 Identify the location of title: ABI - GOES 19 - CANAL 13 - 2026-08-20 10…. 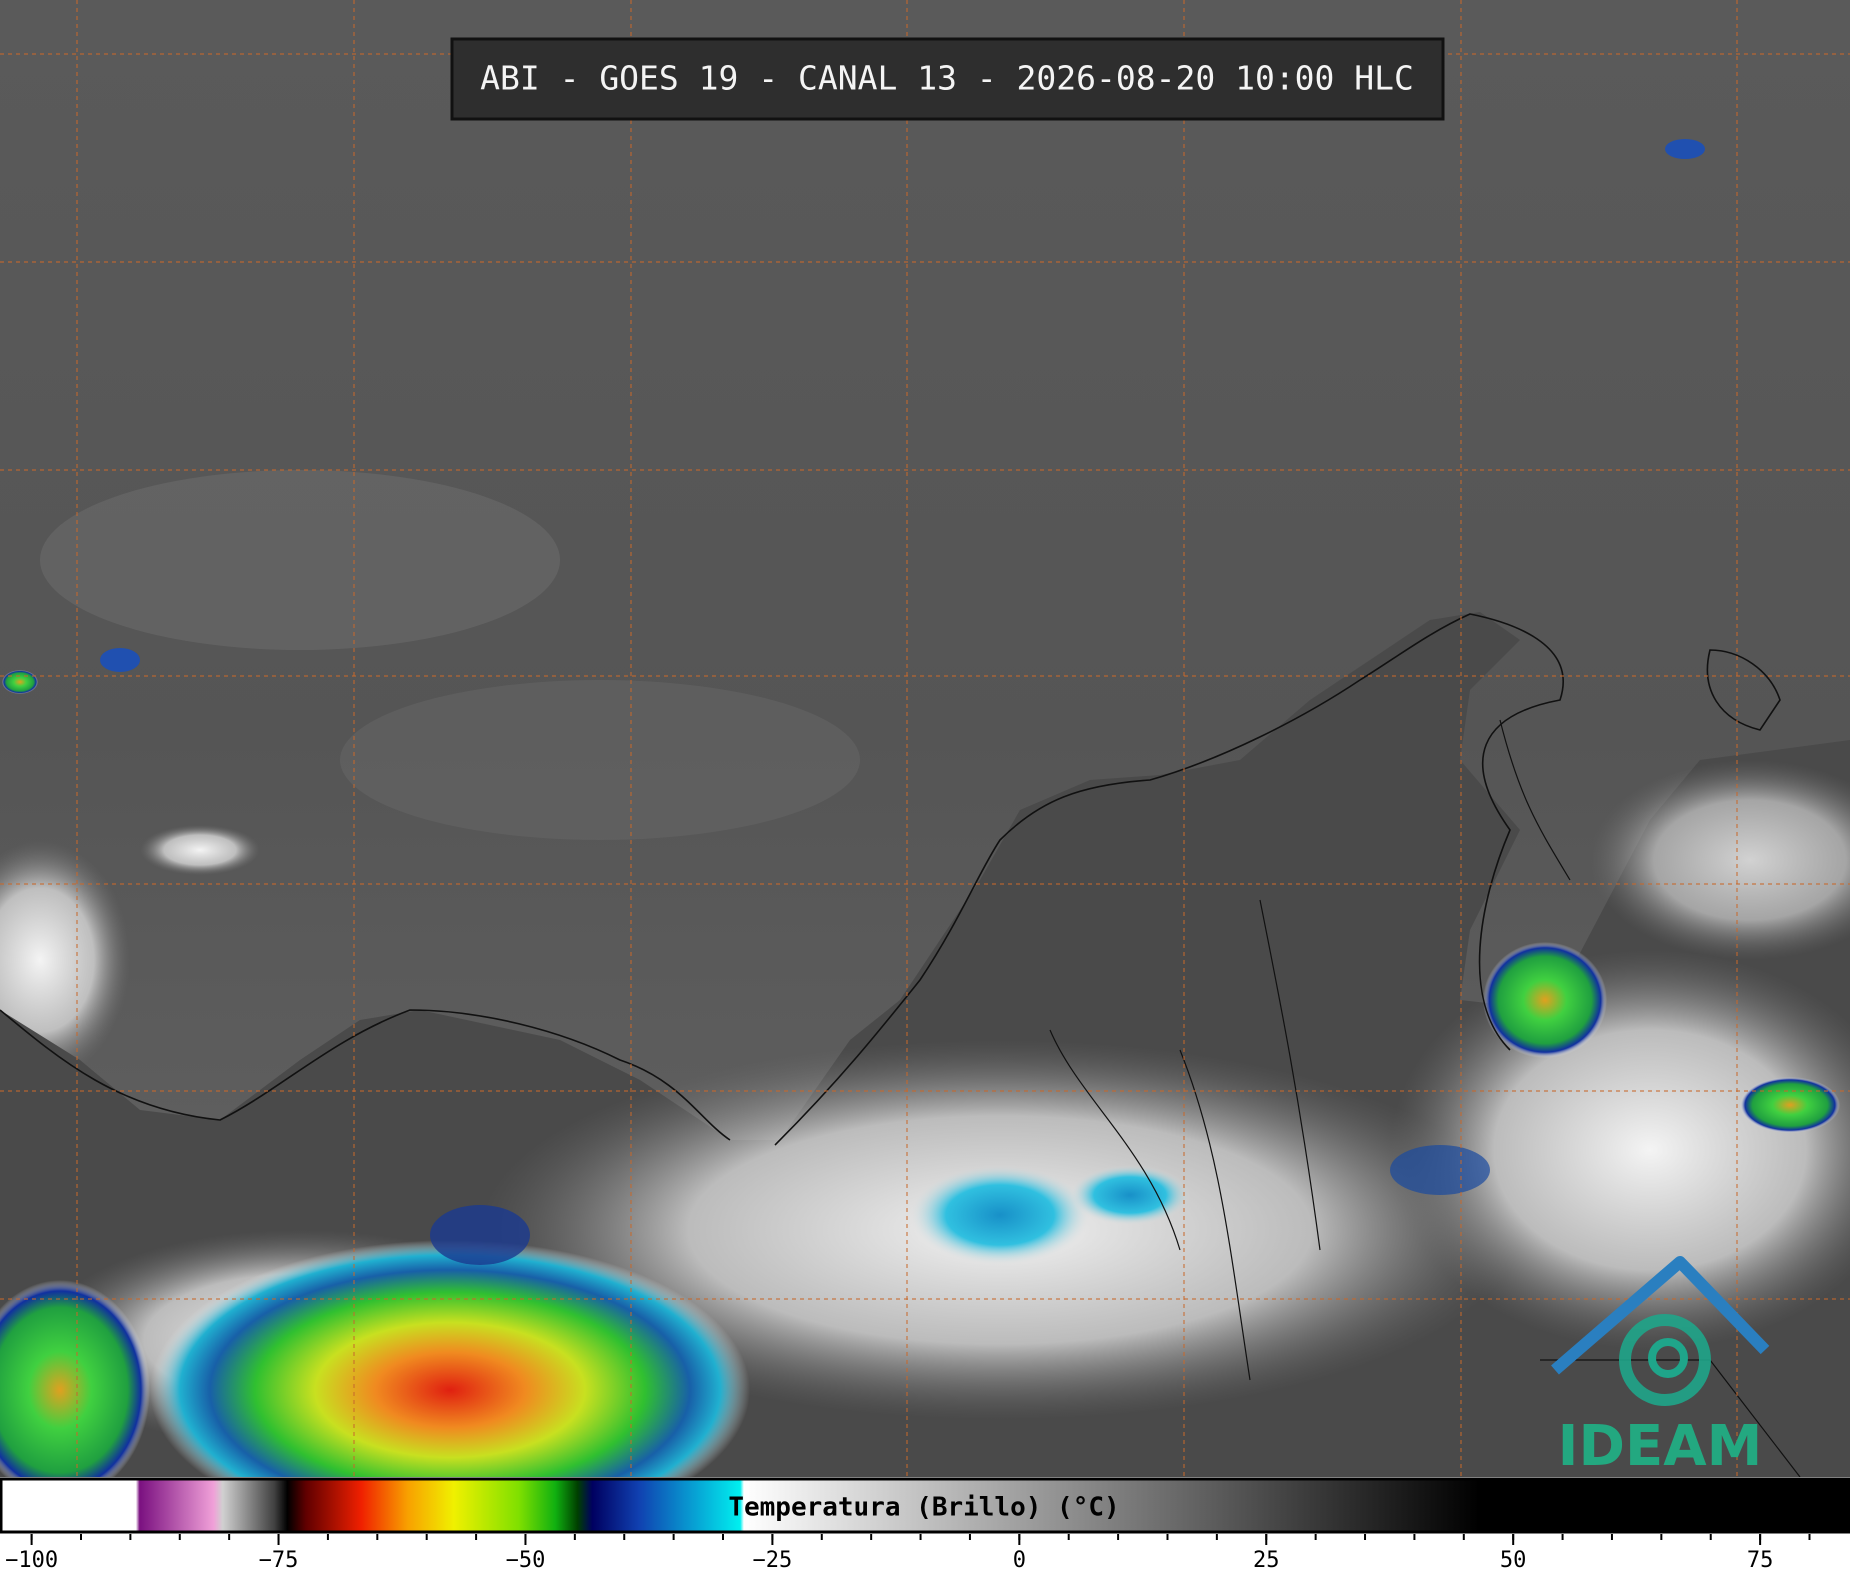
(947, 78).